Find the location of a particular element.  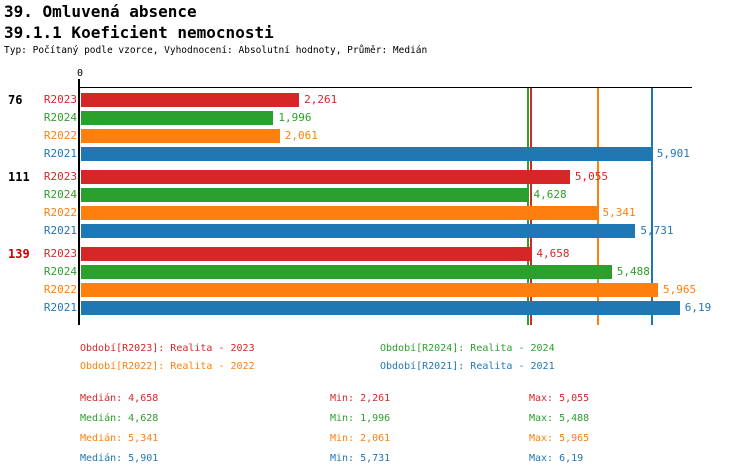

bar-value-139-r2021: 6,19 is located at coordinates (698, 307).